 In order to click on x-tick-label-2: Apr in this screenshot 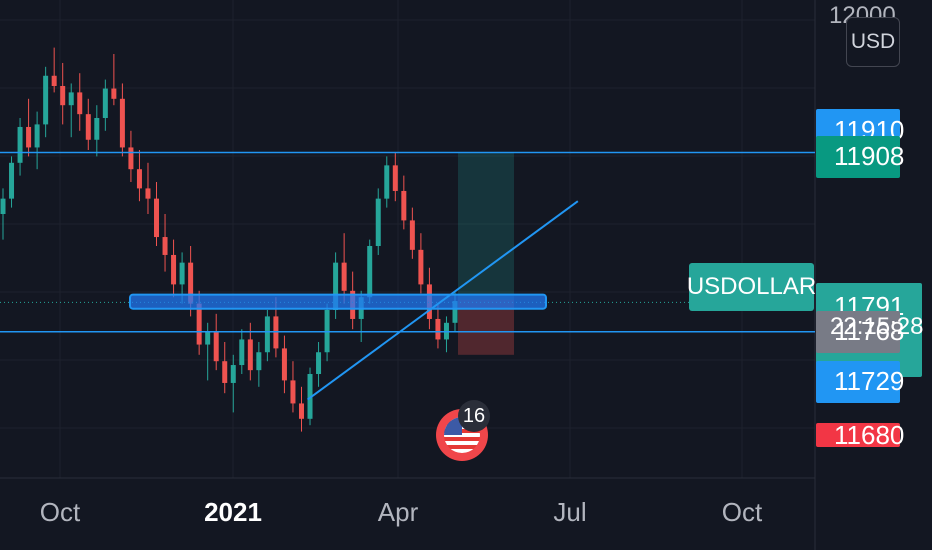, I will do `click(398, 512)`.